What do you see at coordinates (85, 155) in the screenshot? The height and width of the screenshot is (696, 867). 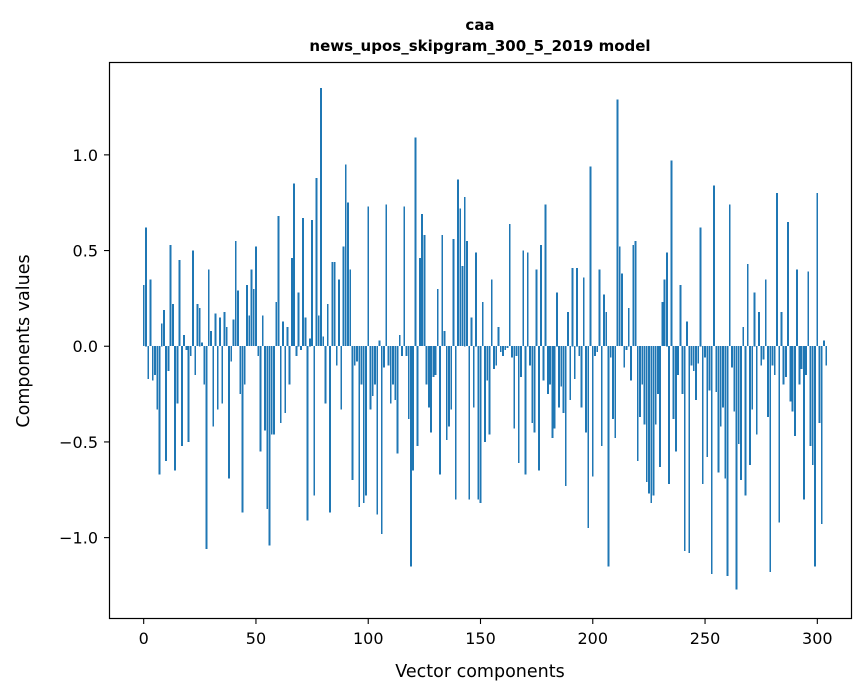 I see `y-tick-label: 1.0` at bounding box center [85, 155].